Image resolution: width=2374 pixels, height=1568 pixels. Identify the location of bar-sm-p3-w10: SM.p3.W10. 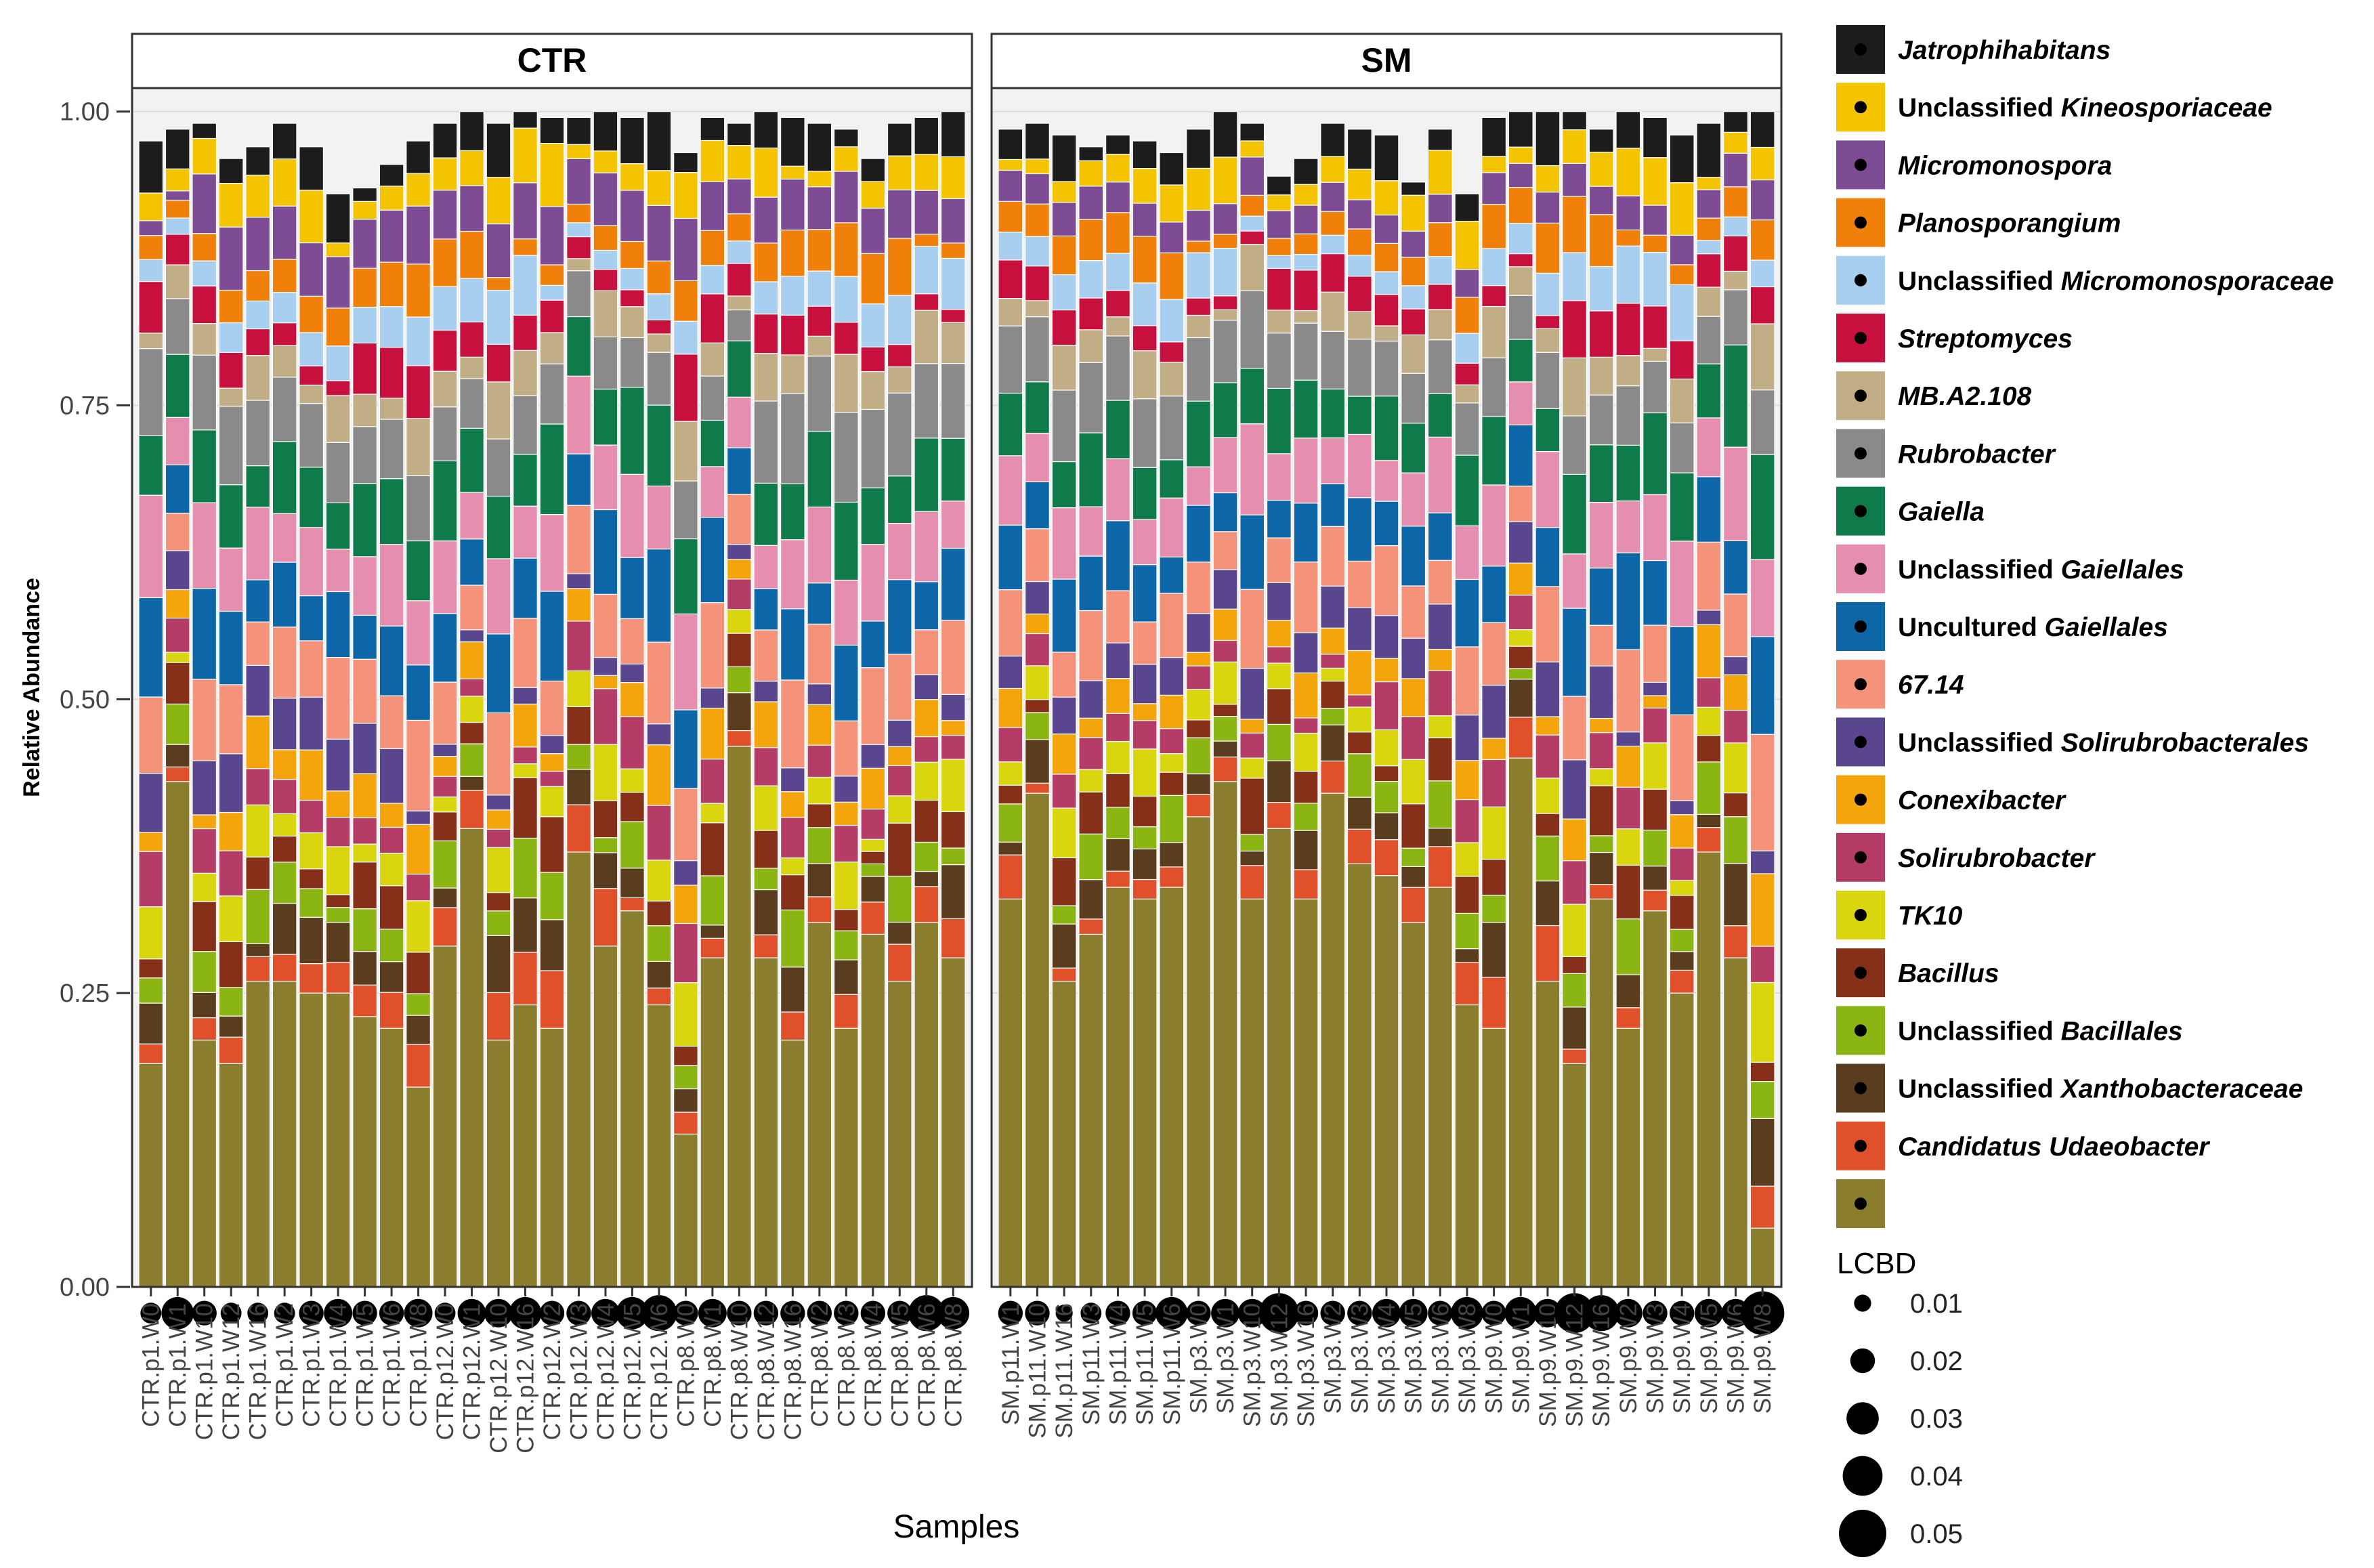
(1252, 775).